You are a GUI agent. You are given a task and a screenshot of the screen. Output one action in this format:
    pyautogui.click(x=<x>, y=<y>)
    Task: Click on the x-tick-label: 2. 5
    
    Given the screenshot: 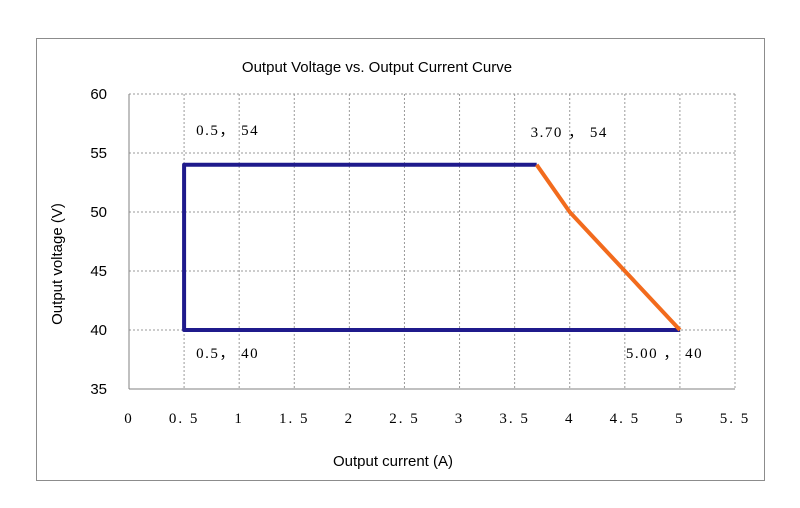 What is the action you would take?
    pyautogui.click(x=404, y=419)
    